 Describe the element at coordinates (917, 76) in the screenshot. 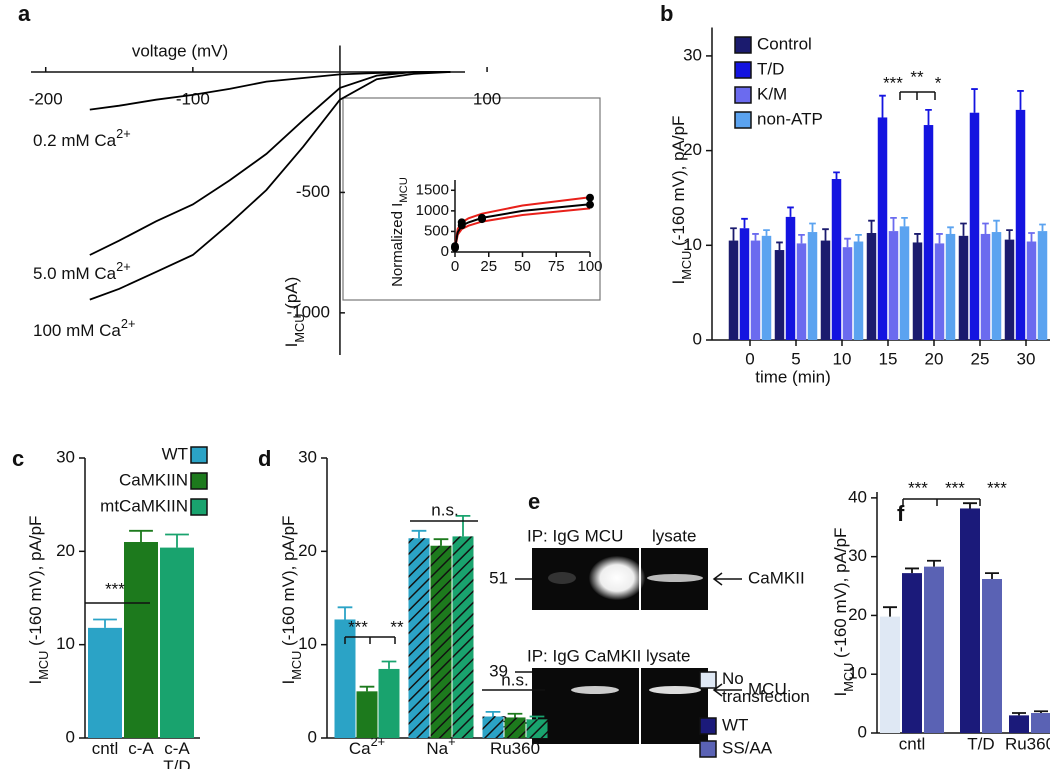

I see `significance: **` at that location.